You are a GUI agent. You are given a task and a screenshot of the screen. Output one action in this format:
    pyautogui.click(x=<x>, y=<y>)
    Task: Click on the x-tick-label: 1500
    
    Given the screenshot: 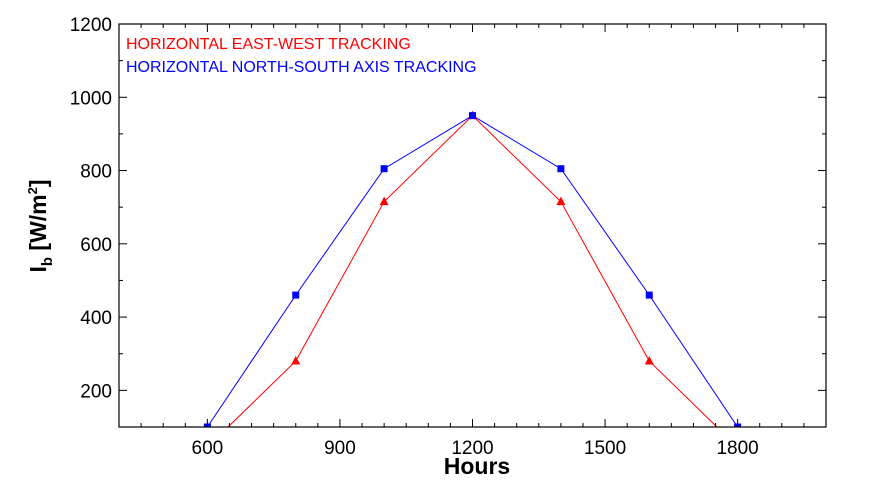 What is the action you would take?
    pyautogui.click(x=605, y=448)
    